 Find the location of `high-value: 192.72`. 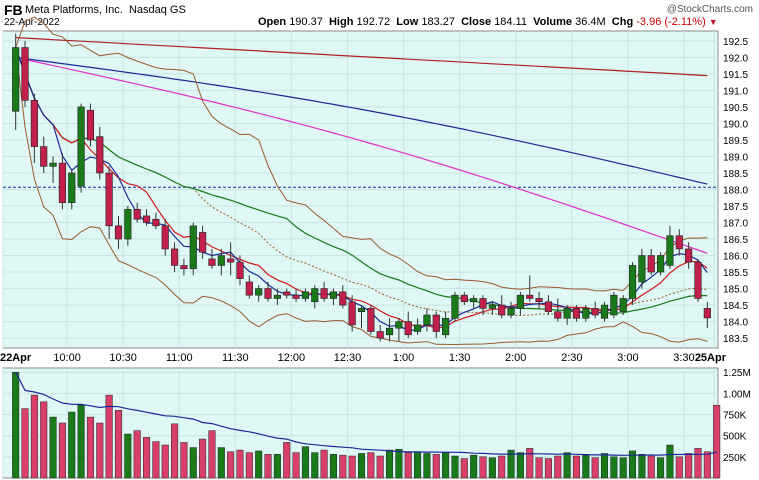

high-value: 192.72 is located at coordinates (373, 22).